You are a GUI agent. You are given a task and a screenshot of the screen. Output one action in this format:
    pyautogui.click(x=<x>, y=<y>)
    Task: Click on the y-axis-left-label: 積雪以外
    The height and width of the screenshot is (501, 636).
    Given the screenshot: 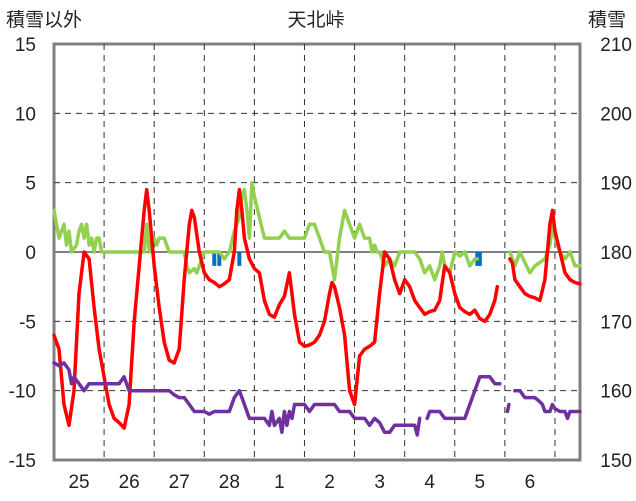 What is the action you would take?
    pyautogui.click(x=44, y=20)
    